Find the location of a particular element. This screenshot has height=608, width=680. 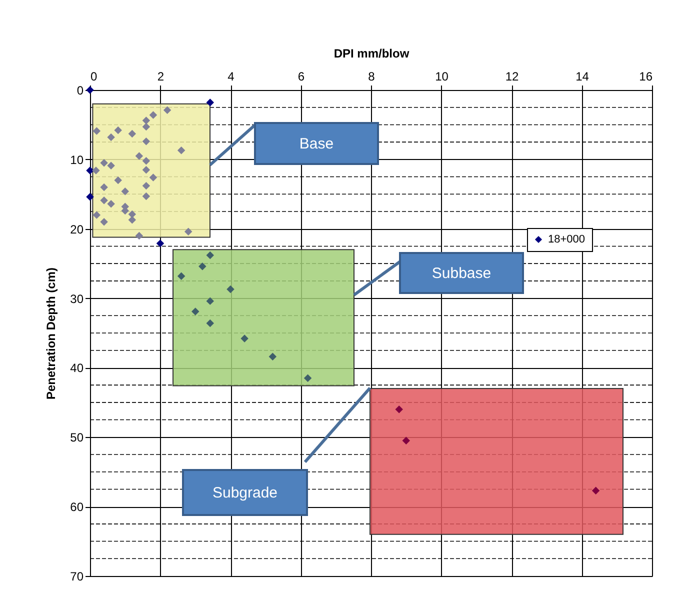

annotation: Subgrade is located at coordinates (245, 493).